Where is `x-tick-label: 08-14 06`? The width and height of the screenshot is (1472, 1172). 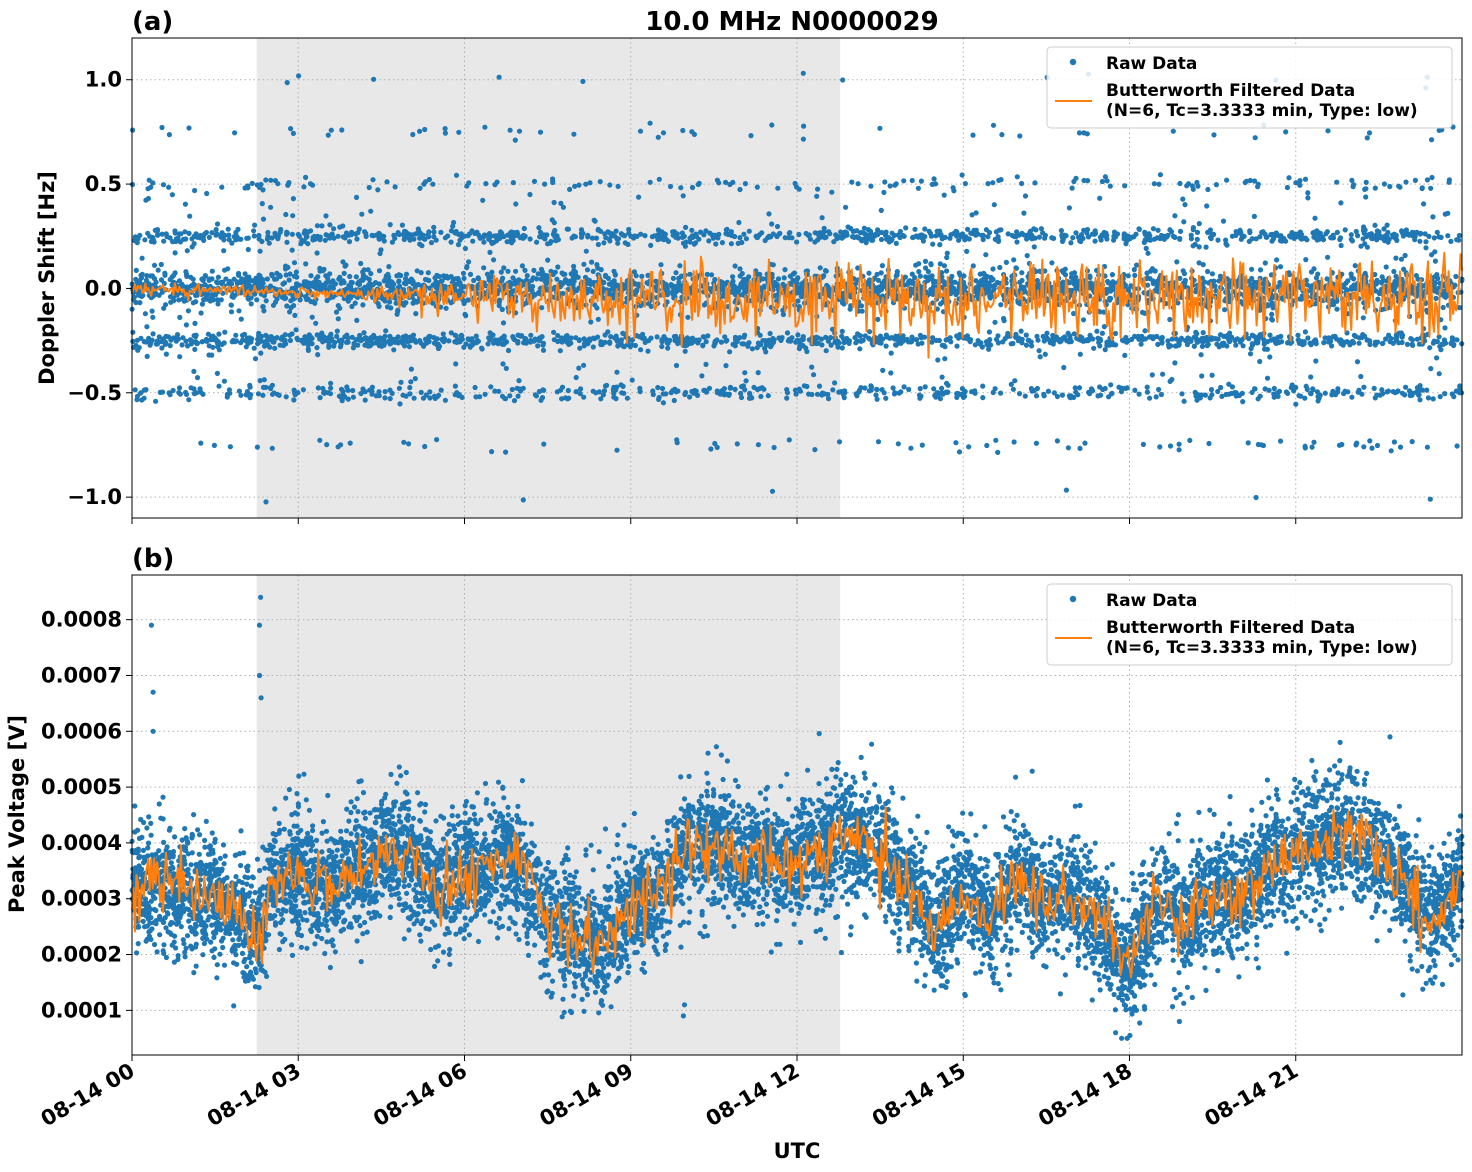
x-tick-label: 08-14 06 is located at coordinates (420, 1095).